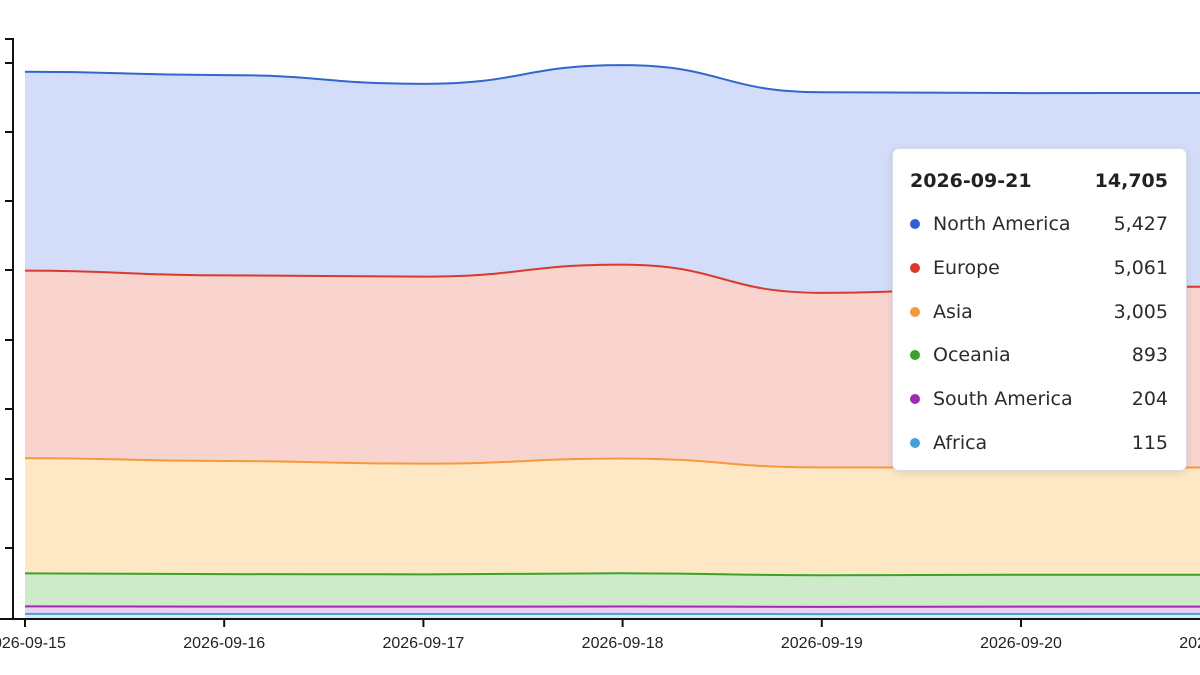 This screenshot has width=1200, height=675. What do you see at coordinates (612, 610) in the screenshot?
I see `area-south-america` at bounding box center [612, 610].